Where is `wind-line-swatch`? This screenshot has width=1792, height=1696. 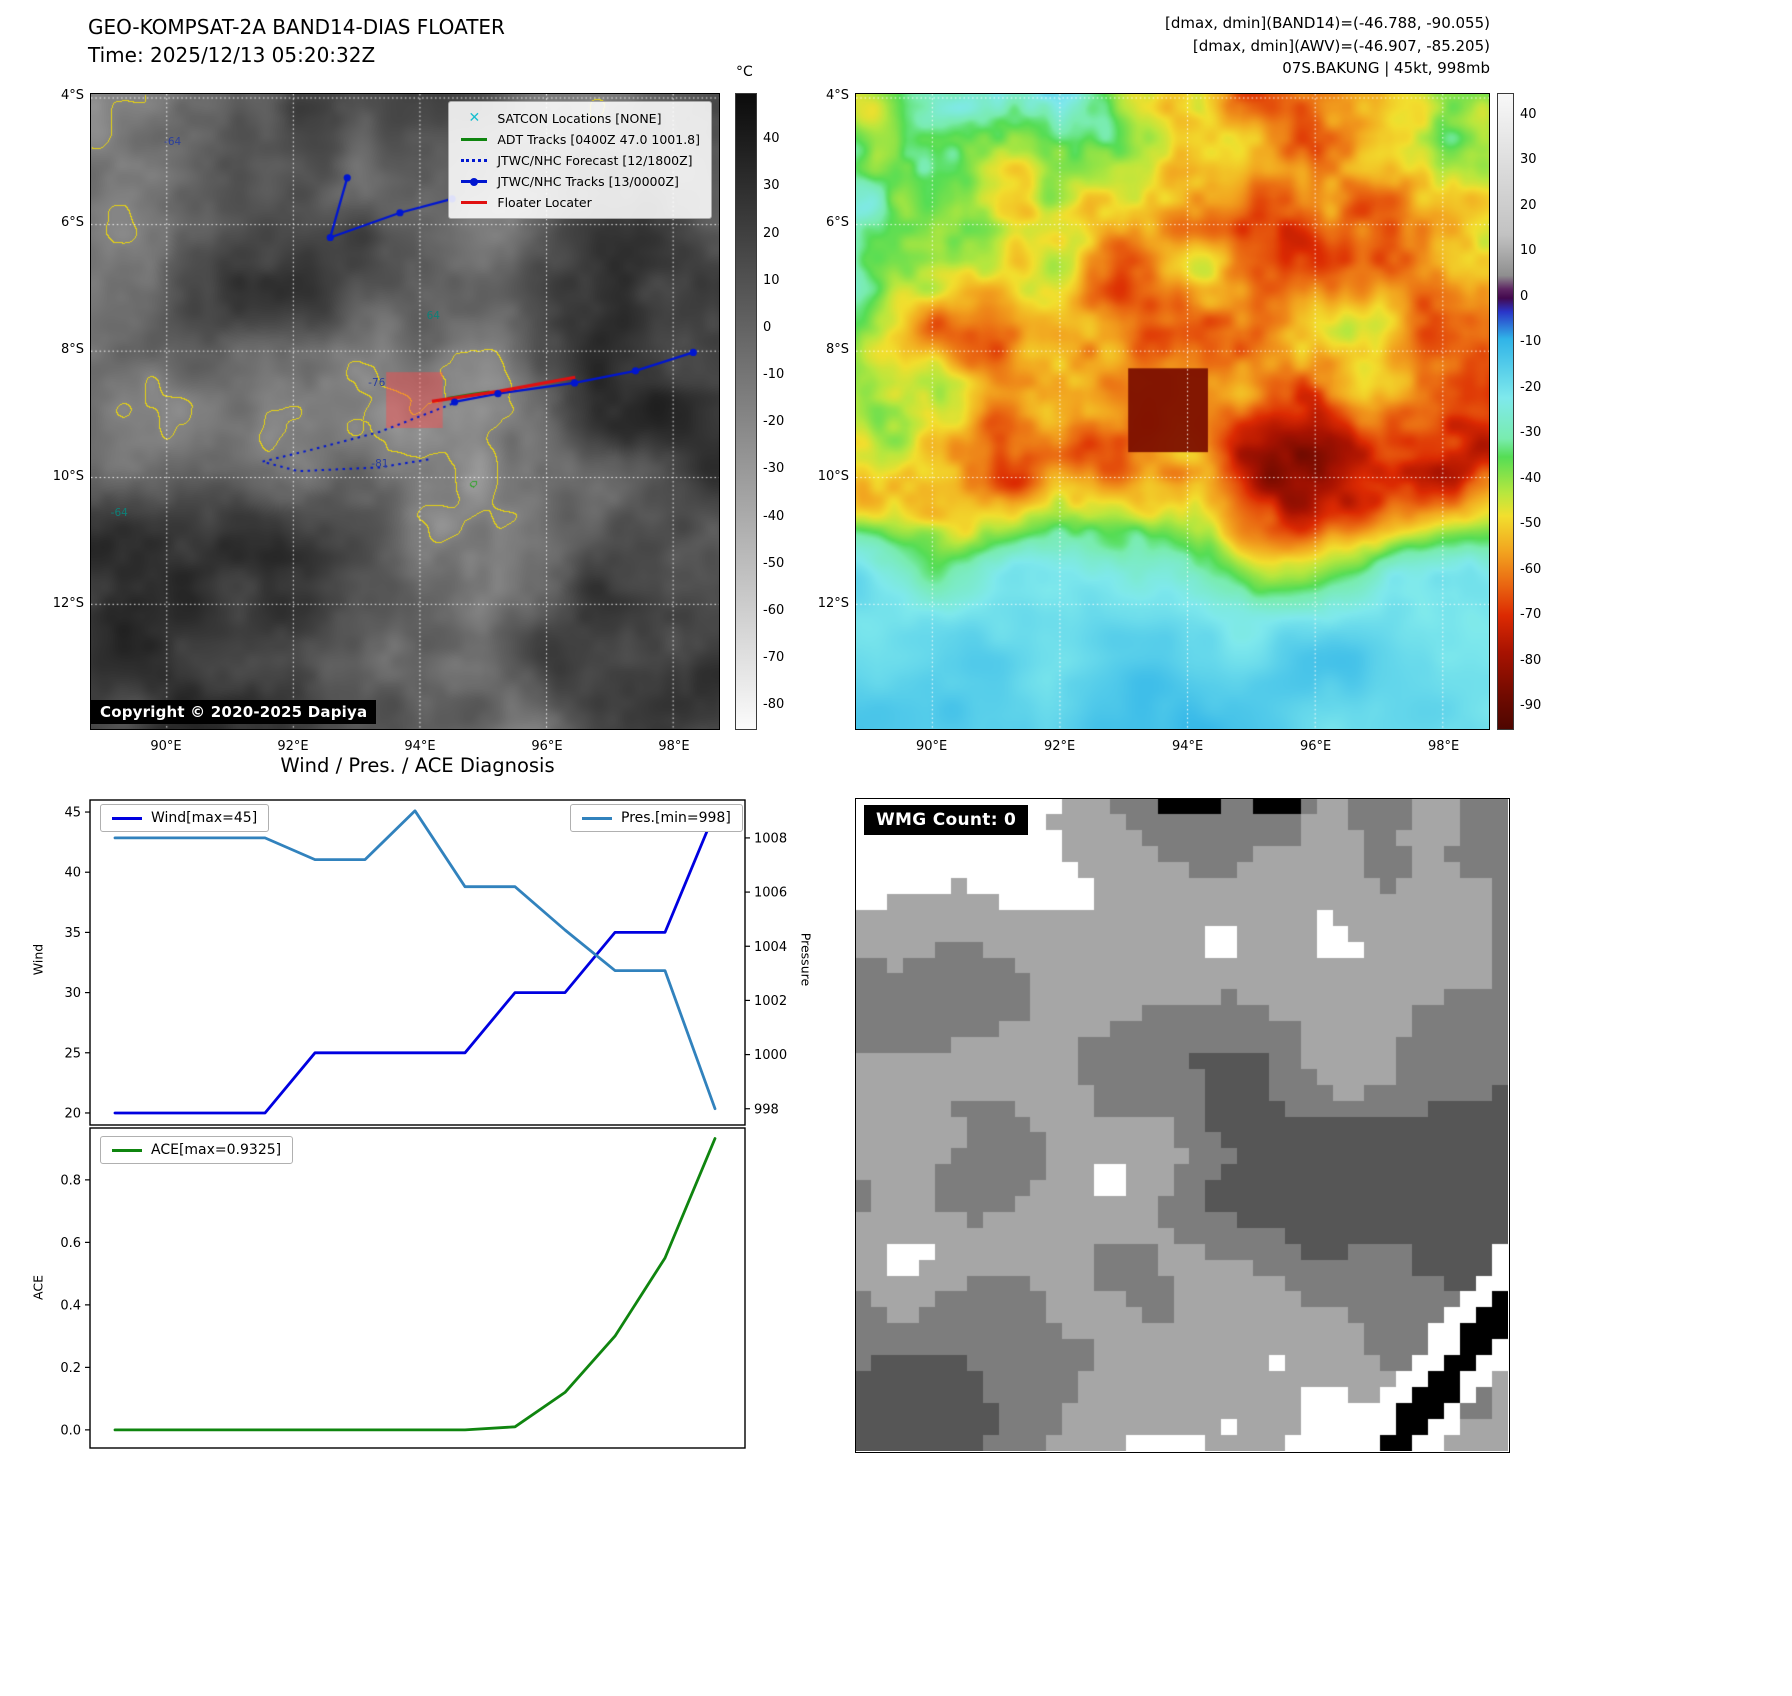 wind-line-swatch is located at coordinates (127, 818).